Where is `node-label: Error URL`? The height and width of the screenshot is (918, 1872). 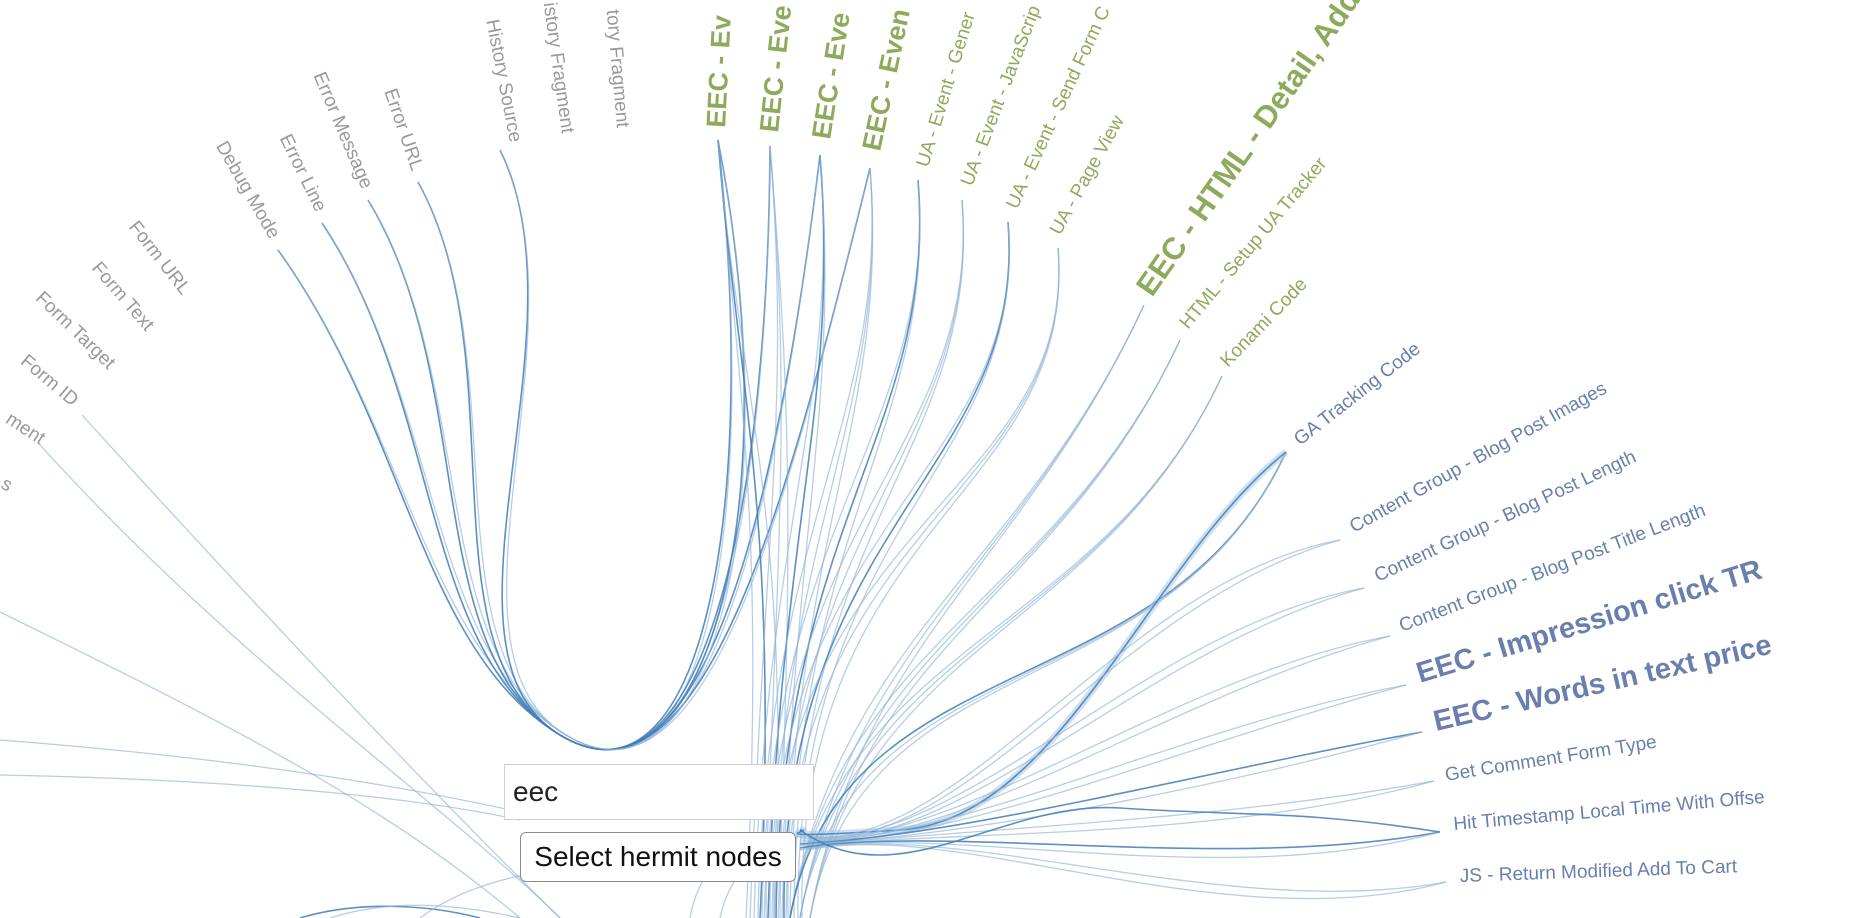
node-label: Error URL is located at coordinates (403, 130).